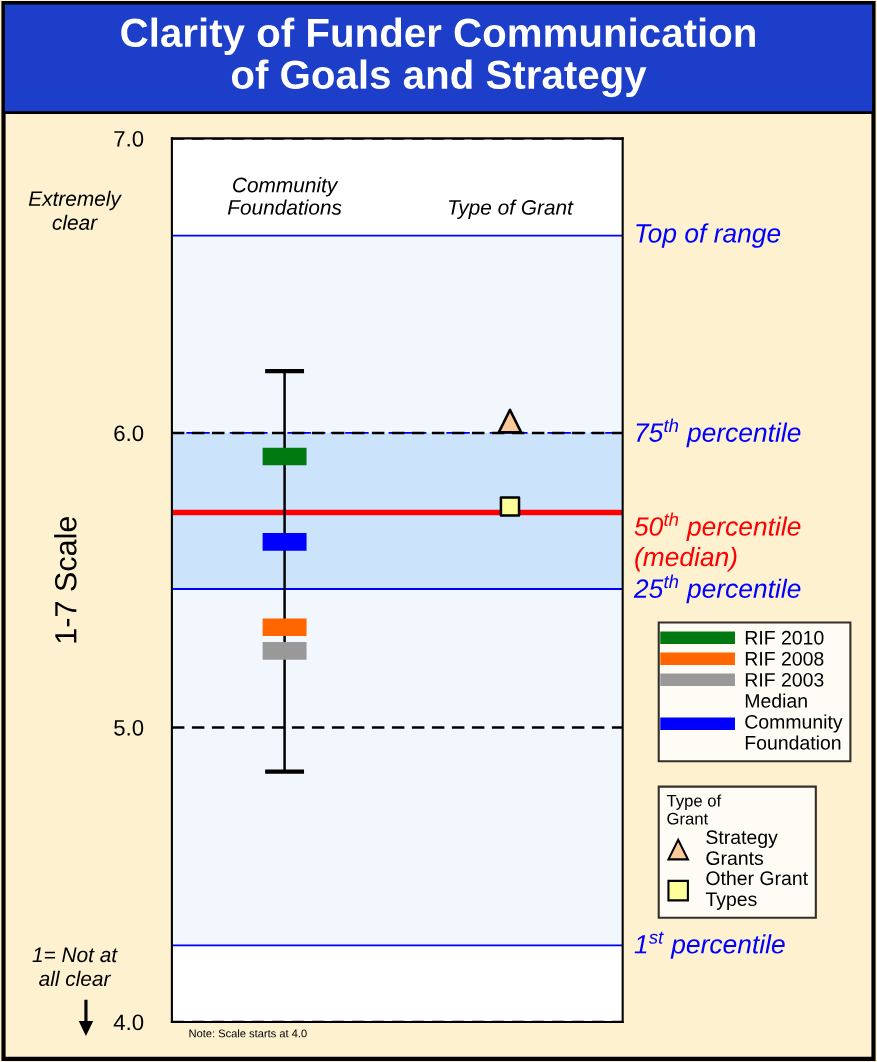 This screenshot has width=877, height=1062. What do you see at coordinates (756, 890) in the screenshot?
I see `legend-label: Other Grant Types` at bounding box center [756, 890].